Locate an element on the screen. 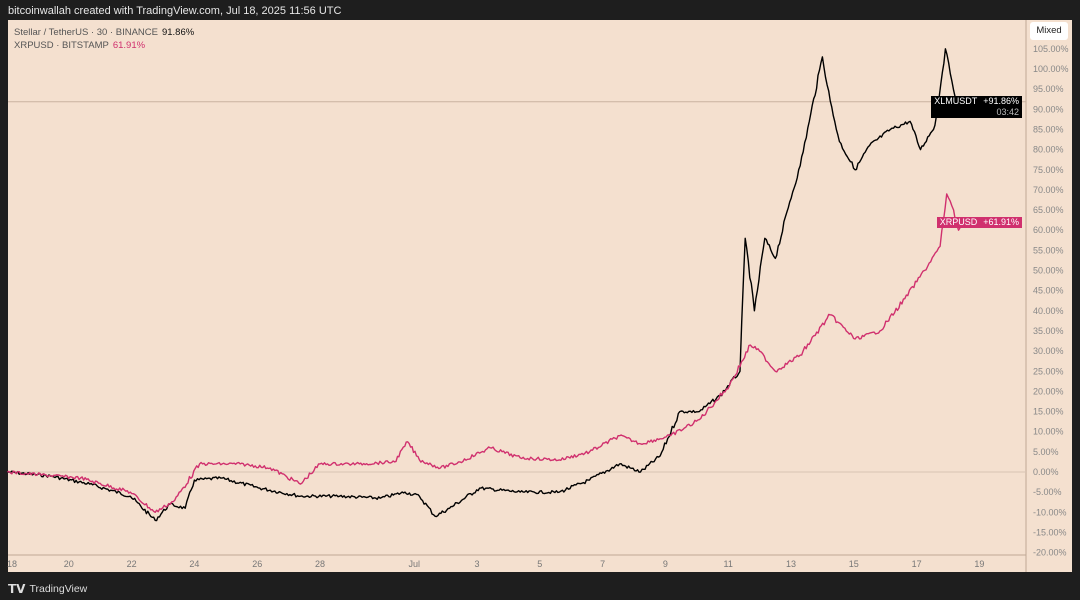 The height and width of the screenshot is (600, 1080). scale-mode-button: Mixed is located at coordinates (1049, 31).